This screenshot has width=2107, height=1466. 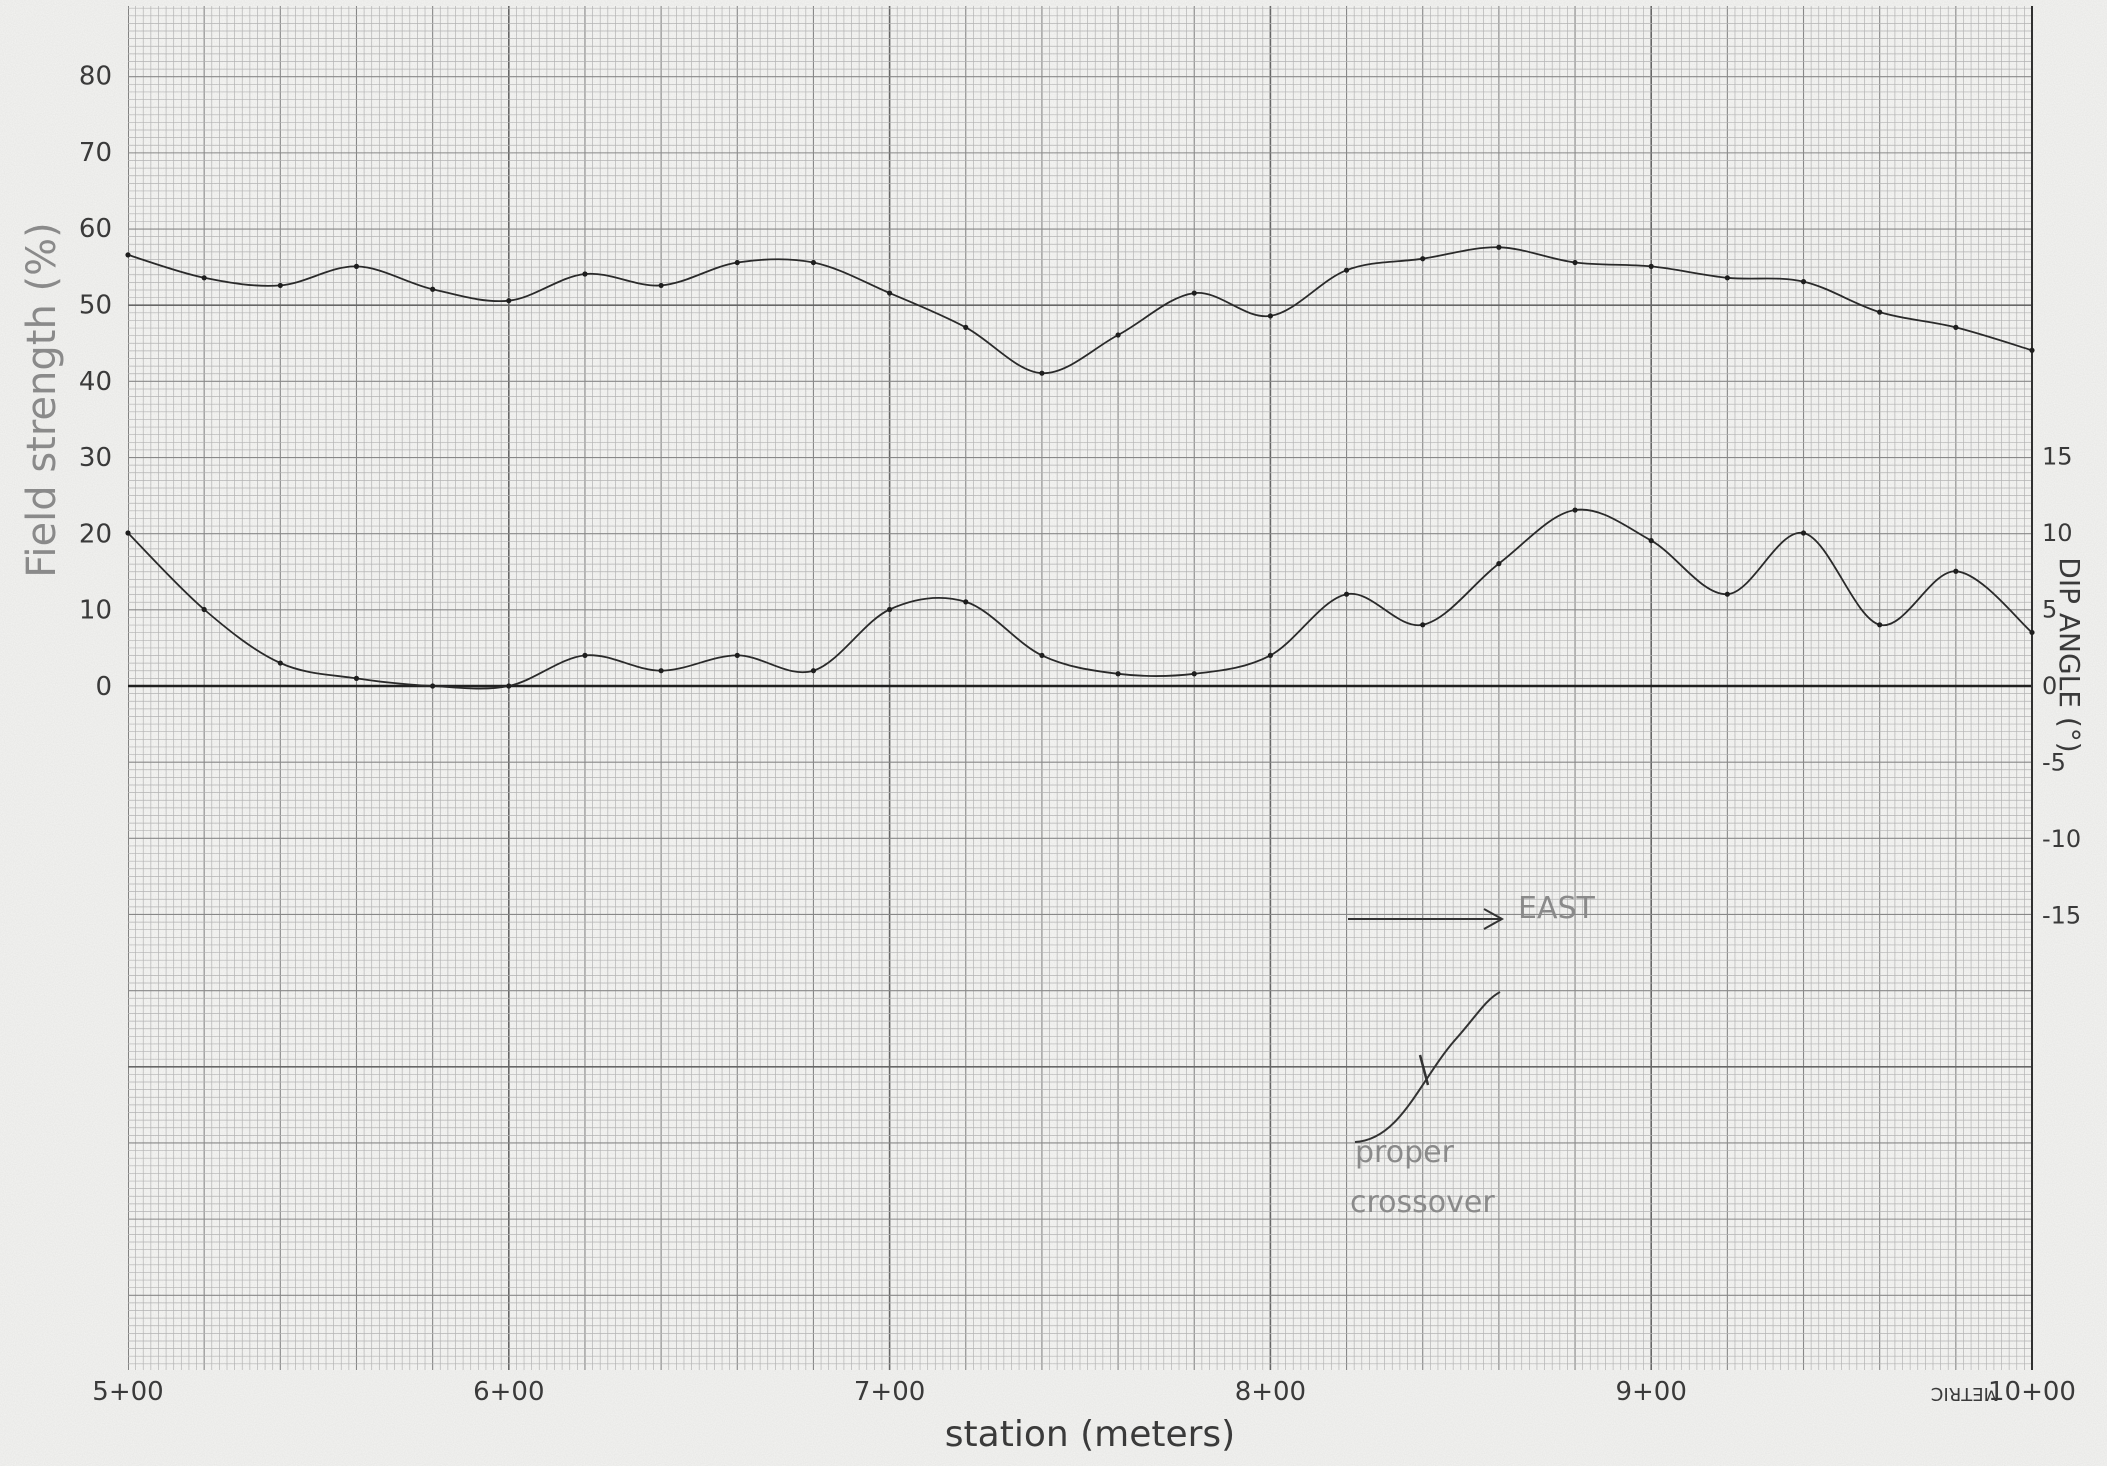 I want to click on east-annotation: EAST, so click(x=1472, y=910).